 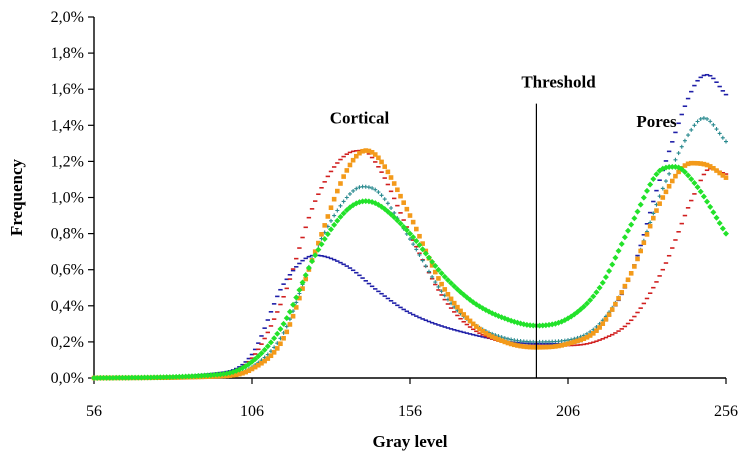 What do you see at coordinates (67, 53) in the screenshot?
I see `y-tick-label: 1,8%` at bounding box center [67, 53].